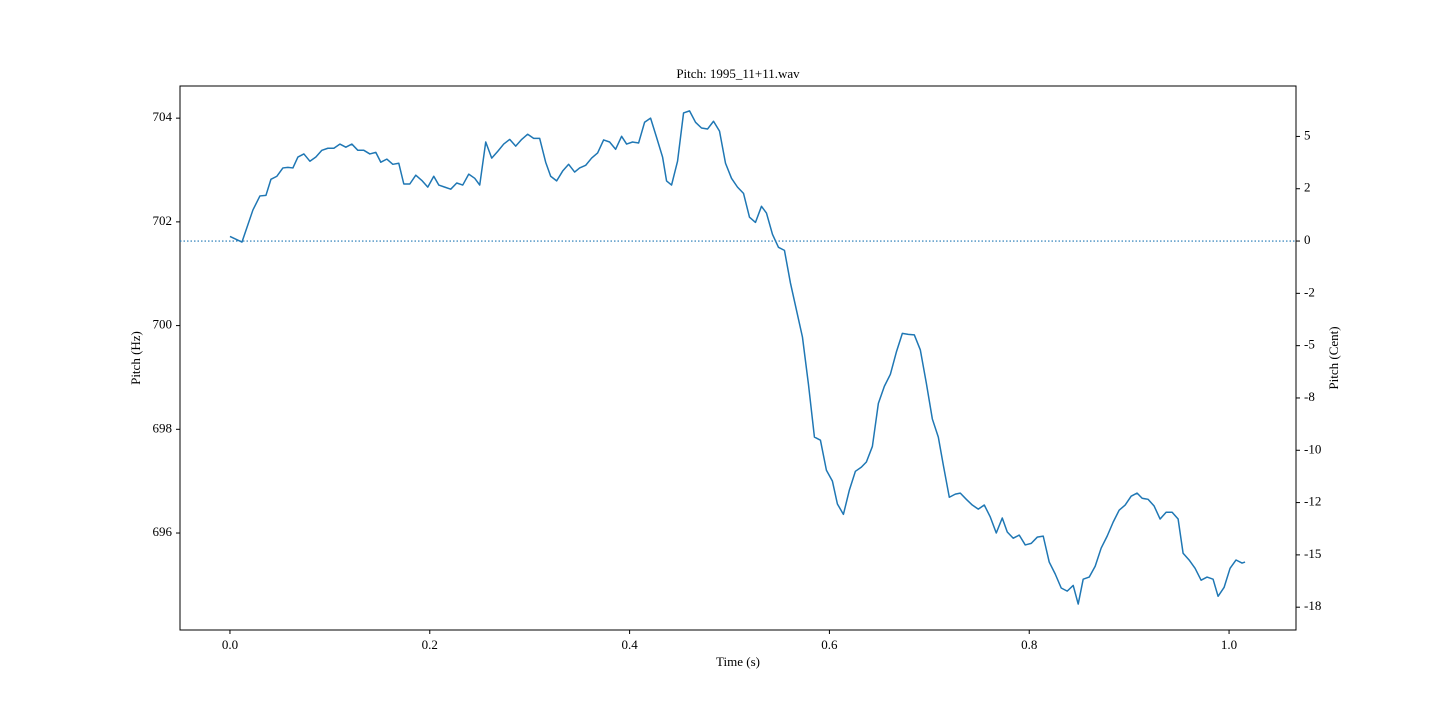 Image resolution: width=1440 pixels, height=725 pixels. I want to click on x-tick-label: 0.2, so click(430, 644).